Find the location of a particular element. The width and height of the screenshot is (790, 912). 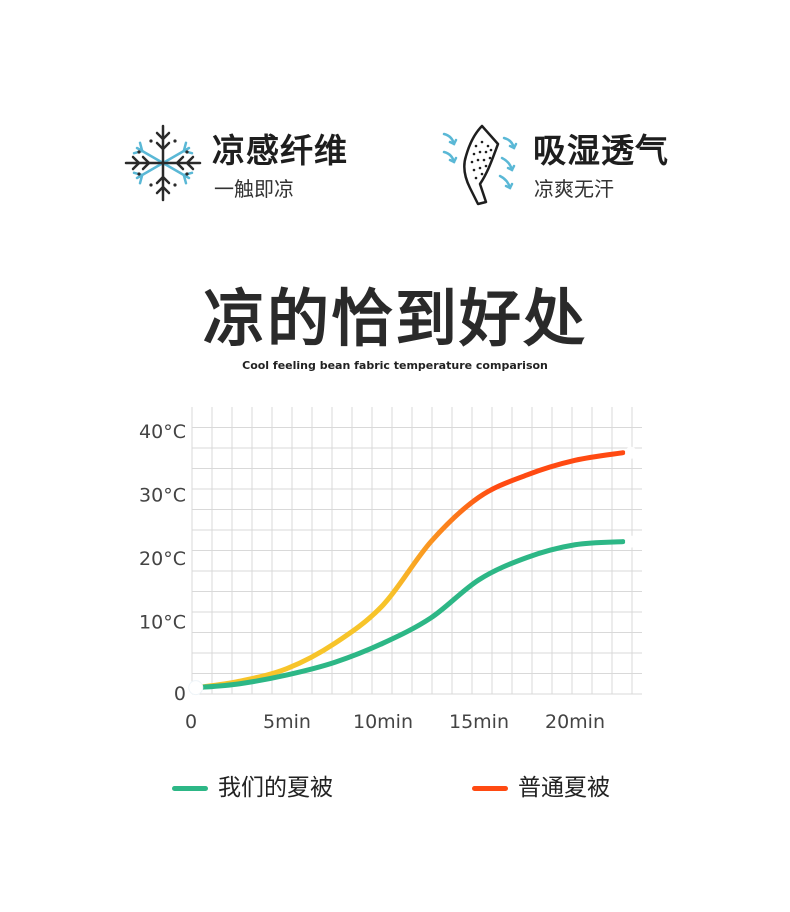

series-line-ours is located at coordinates (410, 615).